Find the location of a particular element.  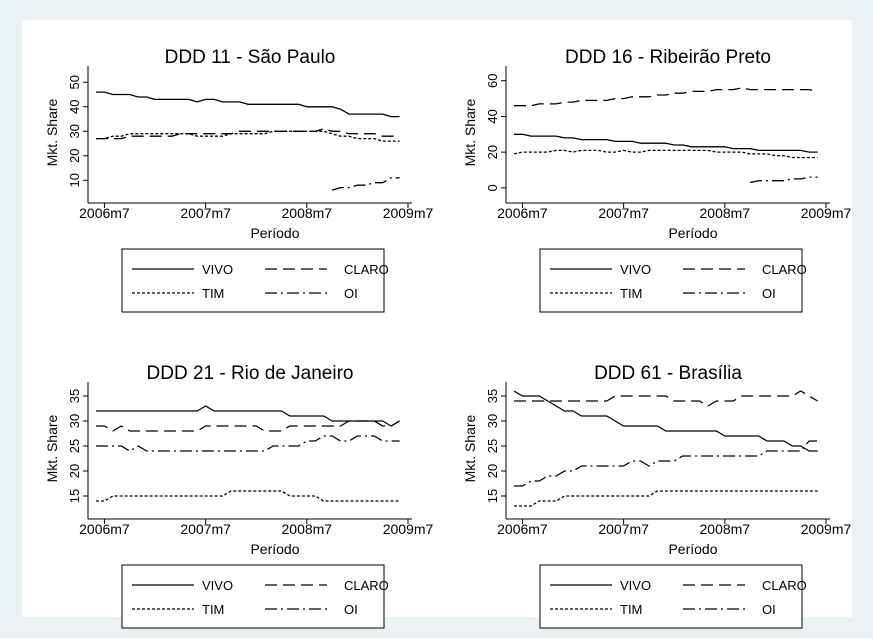

chart-2-legend-label-vivo: VIVO is located at coordinates (635, 269).